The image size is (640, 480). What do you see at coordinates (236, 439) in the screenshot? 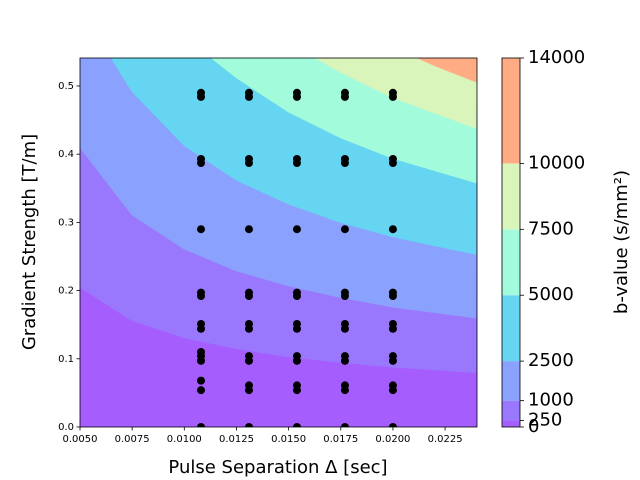
I see `x-tick-label: 0.0125` at bounding box center [236, 439].